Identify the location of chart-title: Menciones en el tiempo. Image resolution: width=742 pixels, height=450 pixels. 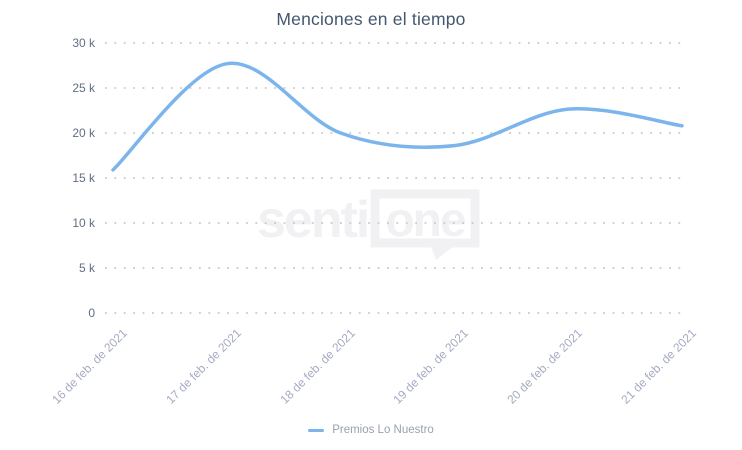
(371, 19).